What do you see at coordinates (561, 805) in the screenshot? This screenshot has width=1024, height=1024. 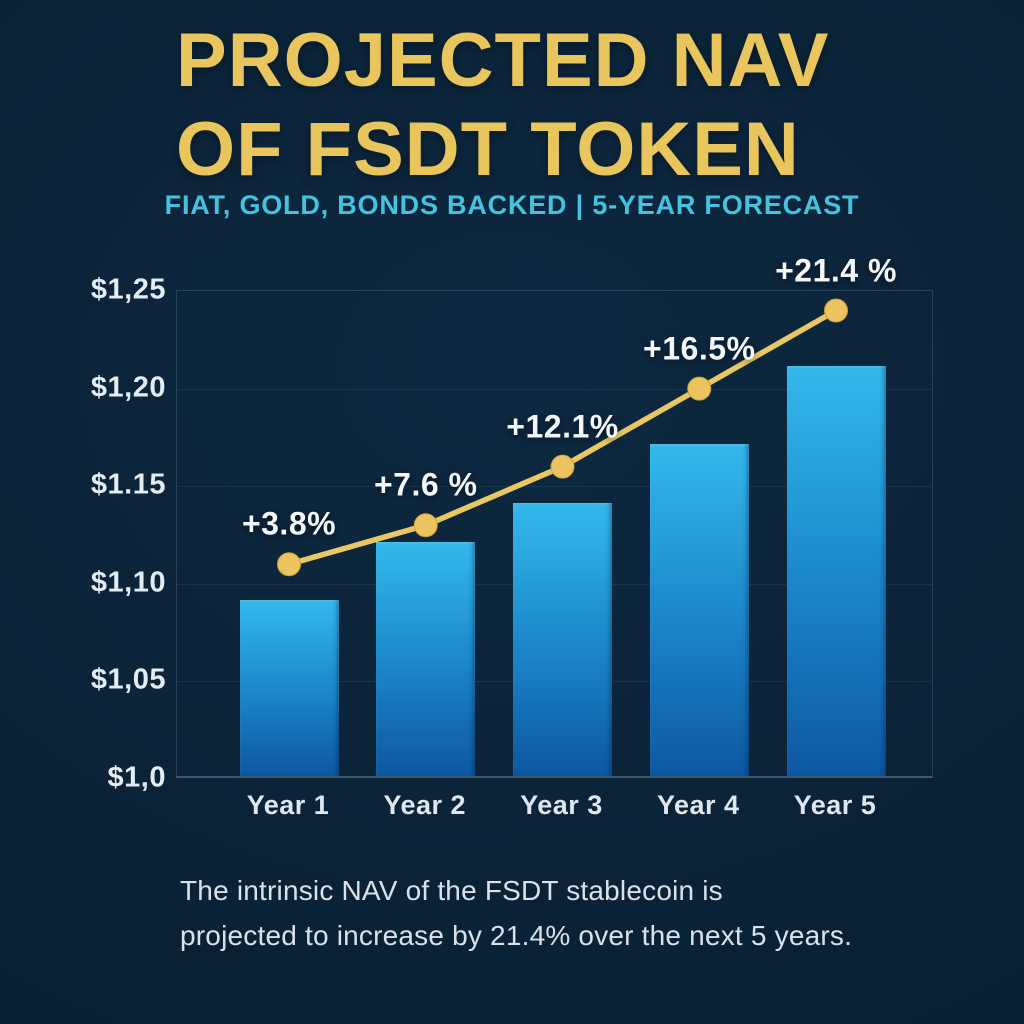 I see `x-tick-label: Year 3` at bounding box center [561, 805].